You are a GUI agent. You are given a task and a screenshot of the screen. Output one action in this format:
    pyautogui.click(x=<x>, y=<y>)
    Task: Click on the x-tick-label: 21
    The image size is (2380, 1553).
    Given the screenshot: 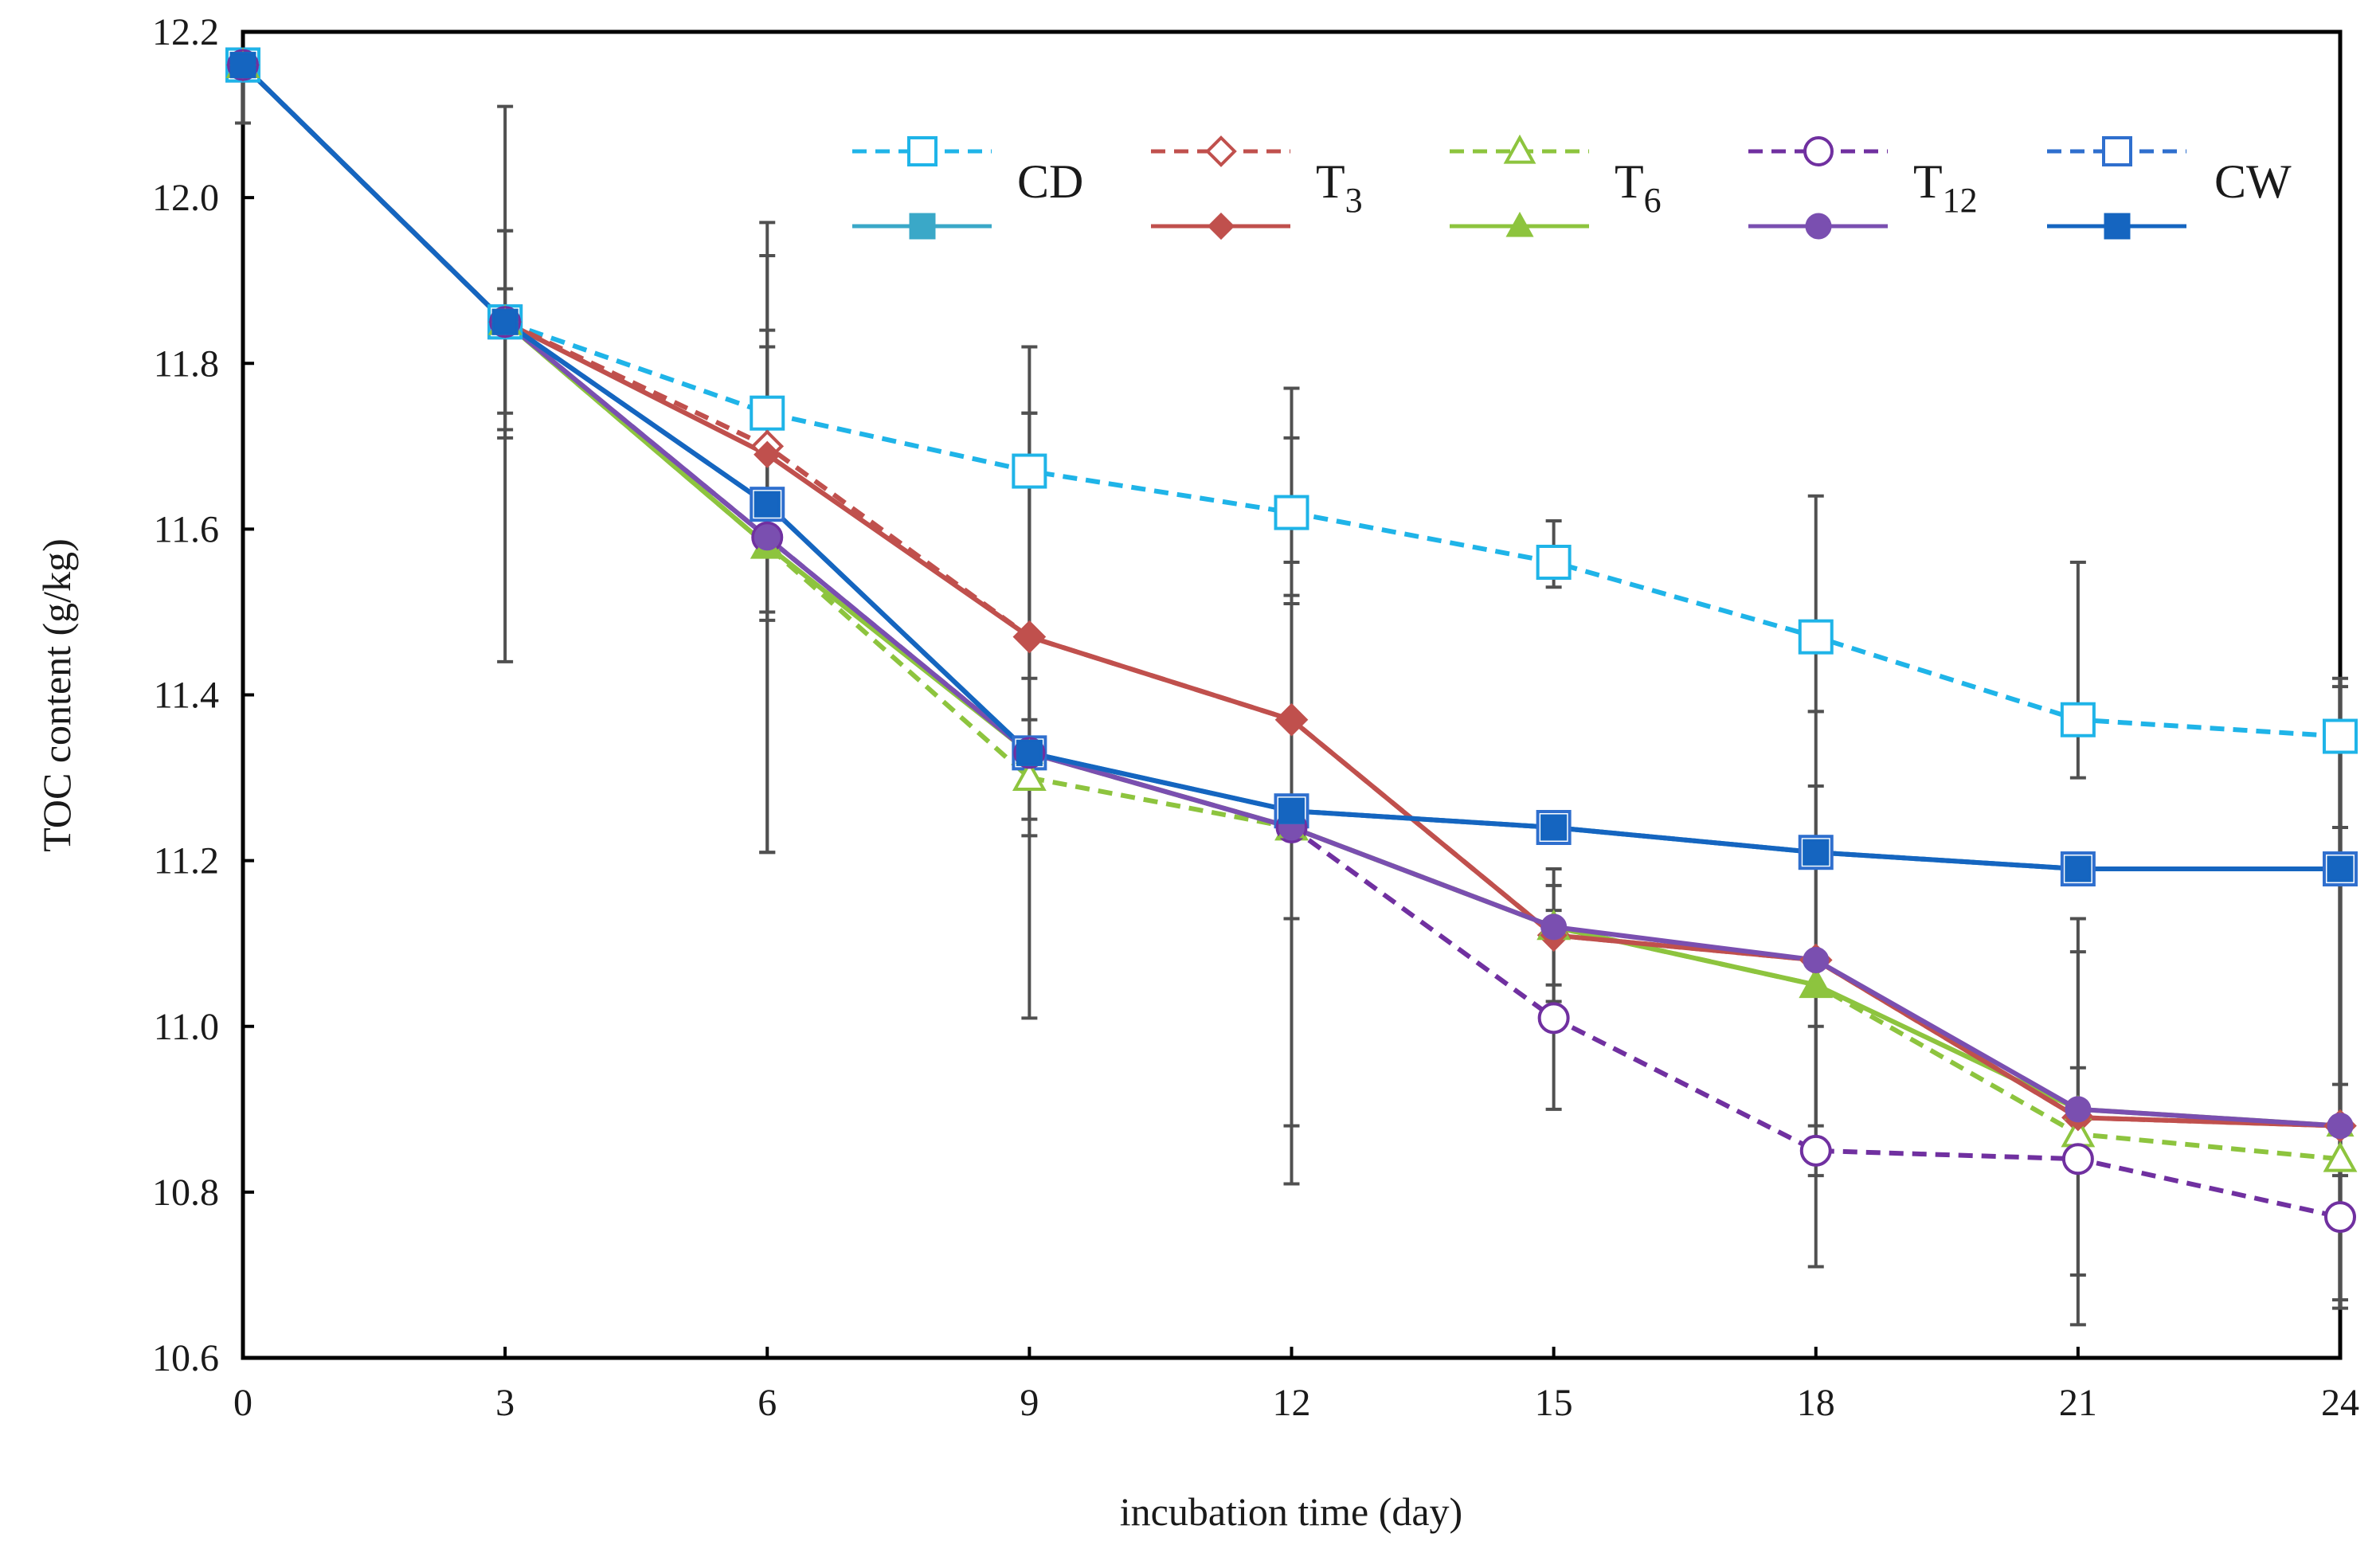 What is the action you would take?
    pyautogui.click(x=2078, y=1403)
    